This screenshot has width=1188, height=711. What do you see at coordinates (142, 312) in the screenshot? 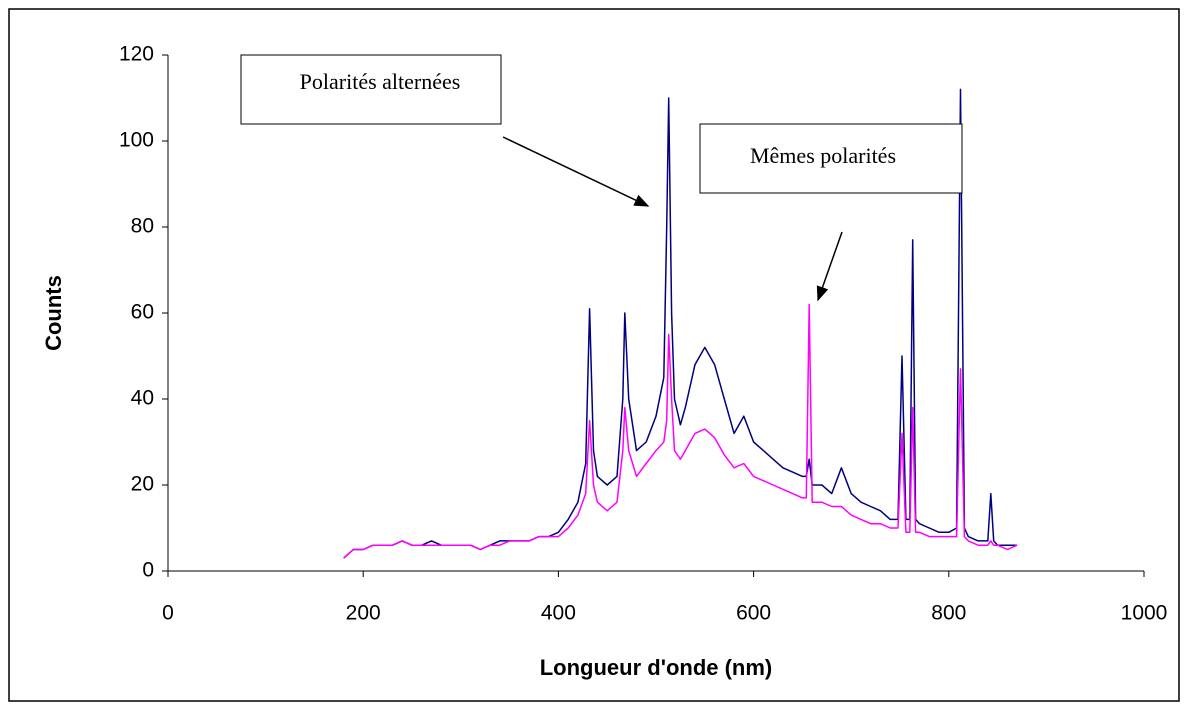
I see `y-tick-label: 60` at bounding box center [142, 312].